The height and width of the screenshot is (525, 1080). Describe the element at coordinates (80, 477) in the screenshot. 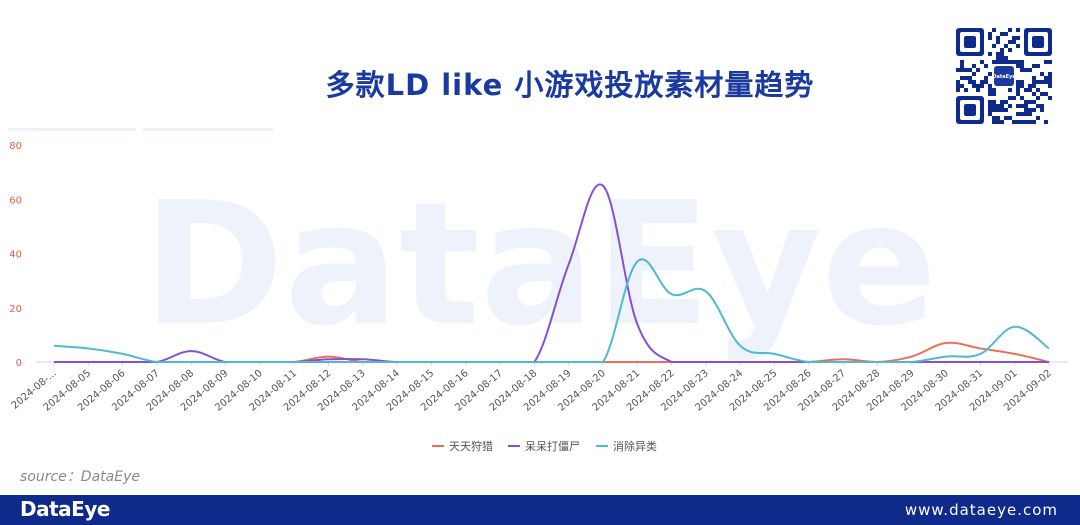

I see `source-label: source：DataEye` at that location.